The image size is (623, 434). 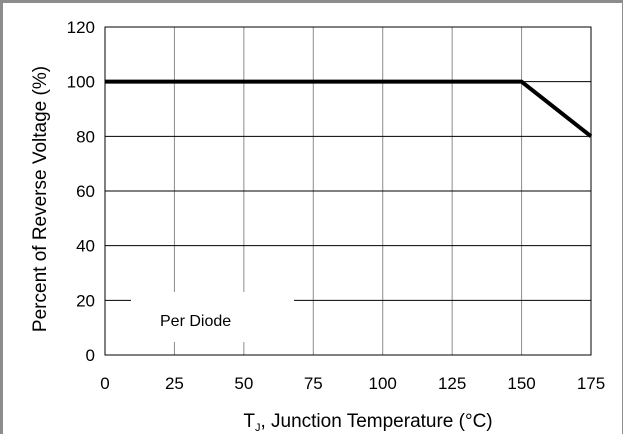 What do you see at coordinates (81, 82) in the screenshot?
I see `y-tick-label-100: 100` at bounding box center [81, 82].